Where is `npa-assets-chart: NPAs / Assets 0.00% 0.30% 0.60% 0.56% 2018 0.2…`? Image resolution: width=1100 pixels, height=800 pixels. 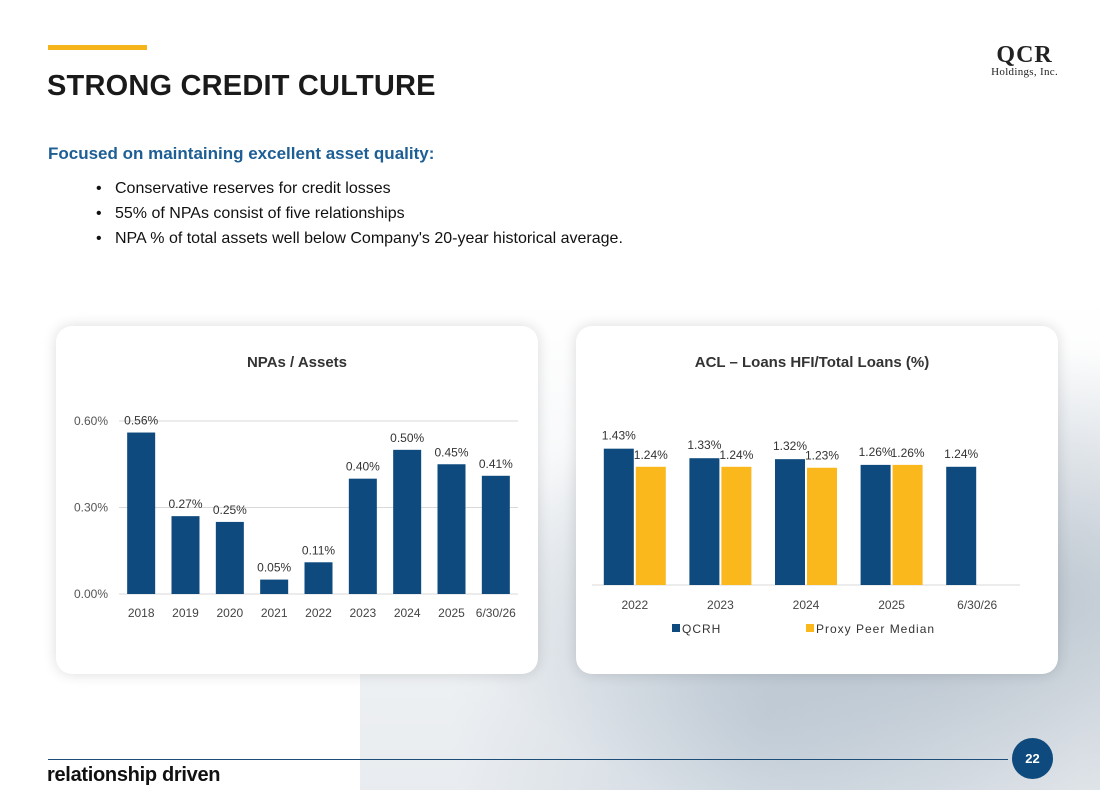
npa-assets-chart: NPAs / Assets 0.00% 0.30% 0.60% 0.56% 2018 0.2… is located at coordinates (296, 487).